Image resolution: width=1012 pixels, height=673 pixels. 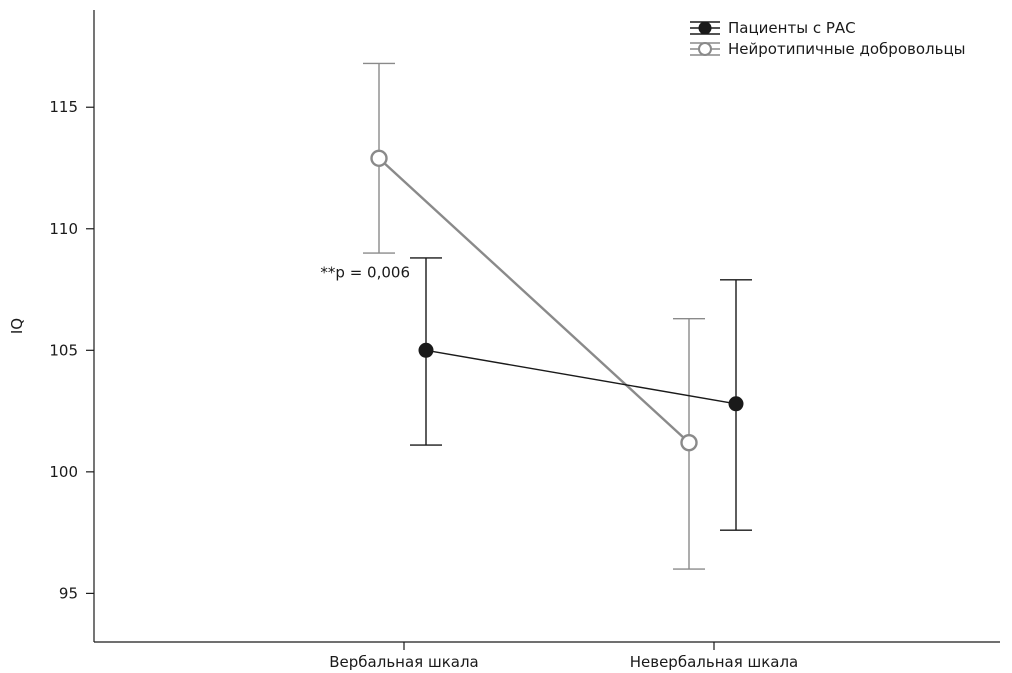 What do you see at coordinates (63, 229) in the screenshot?
I see `y-tick-label: 110` at bounding box center [63, 229].